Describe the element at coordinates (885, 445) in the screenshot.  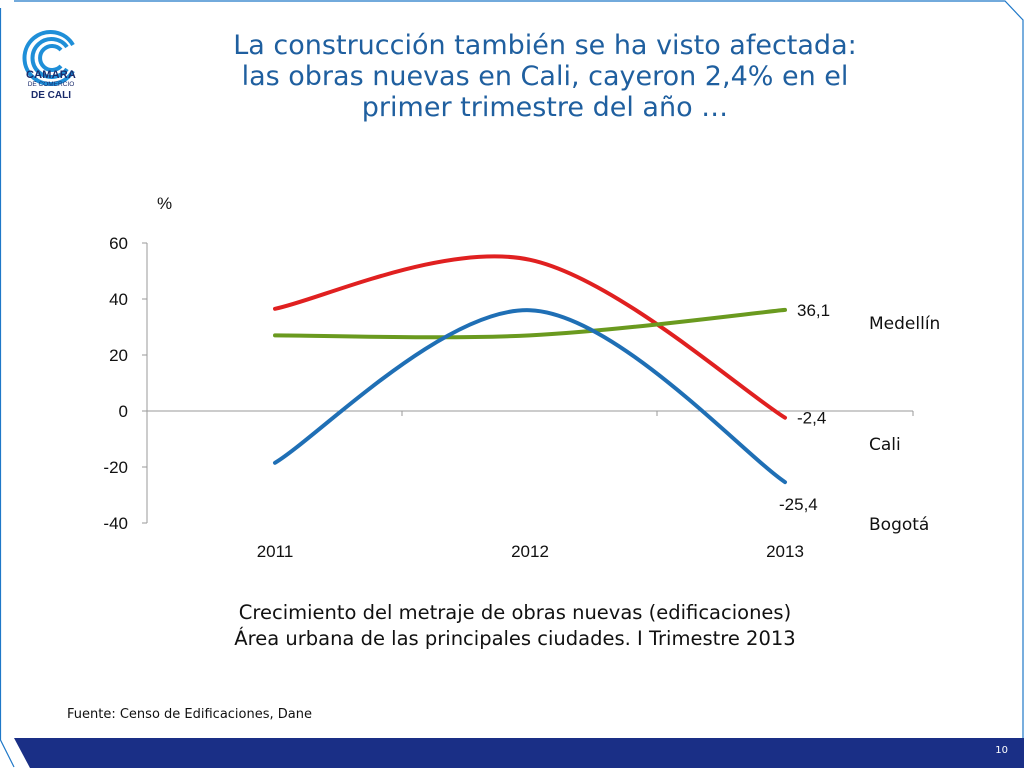
I see `legend-label: Cali` at that location.